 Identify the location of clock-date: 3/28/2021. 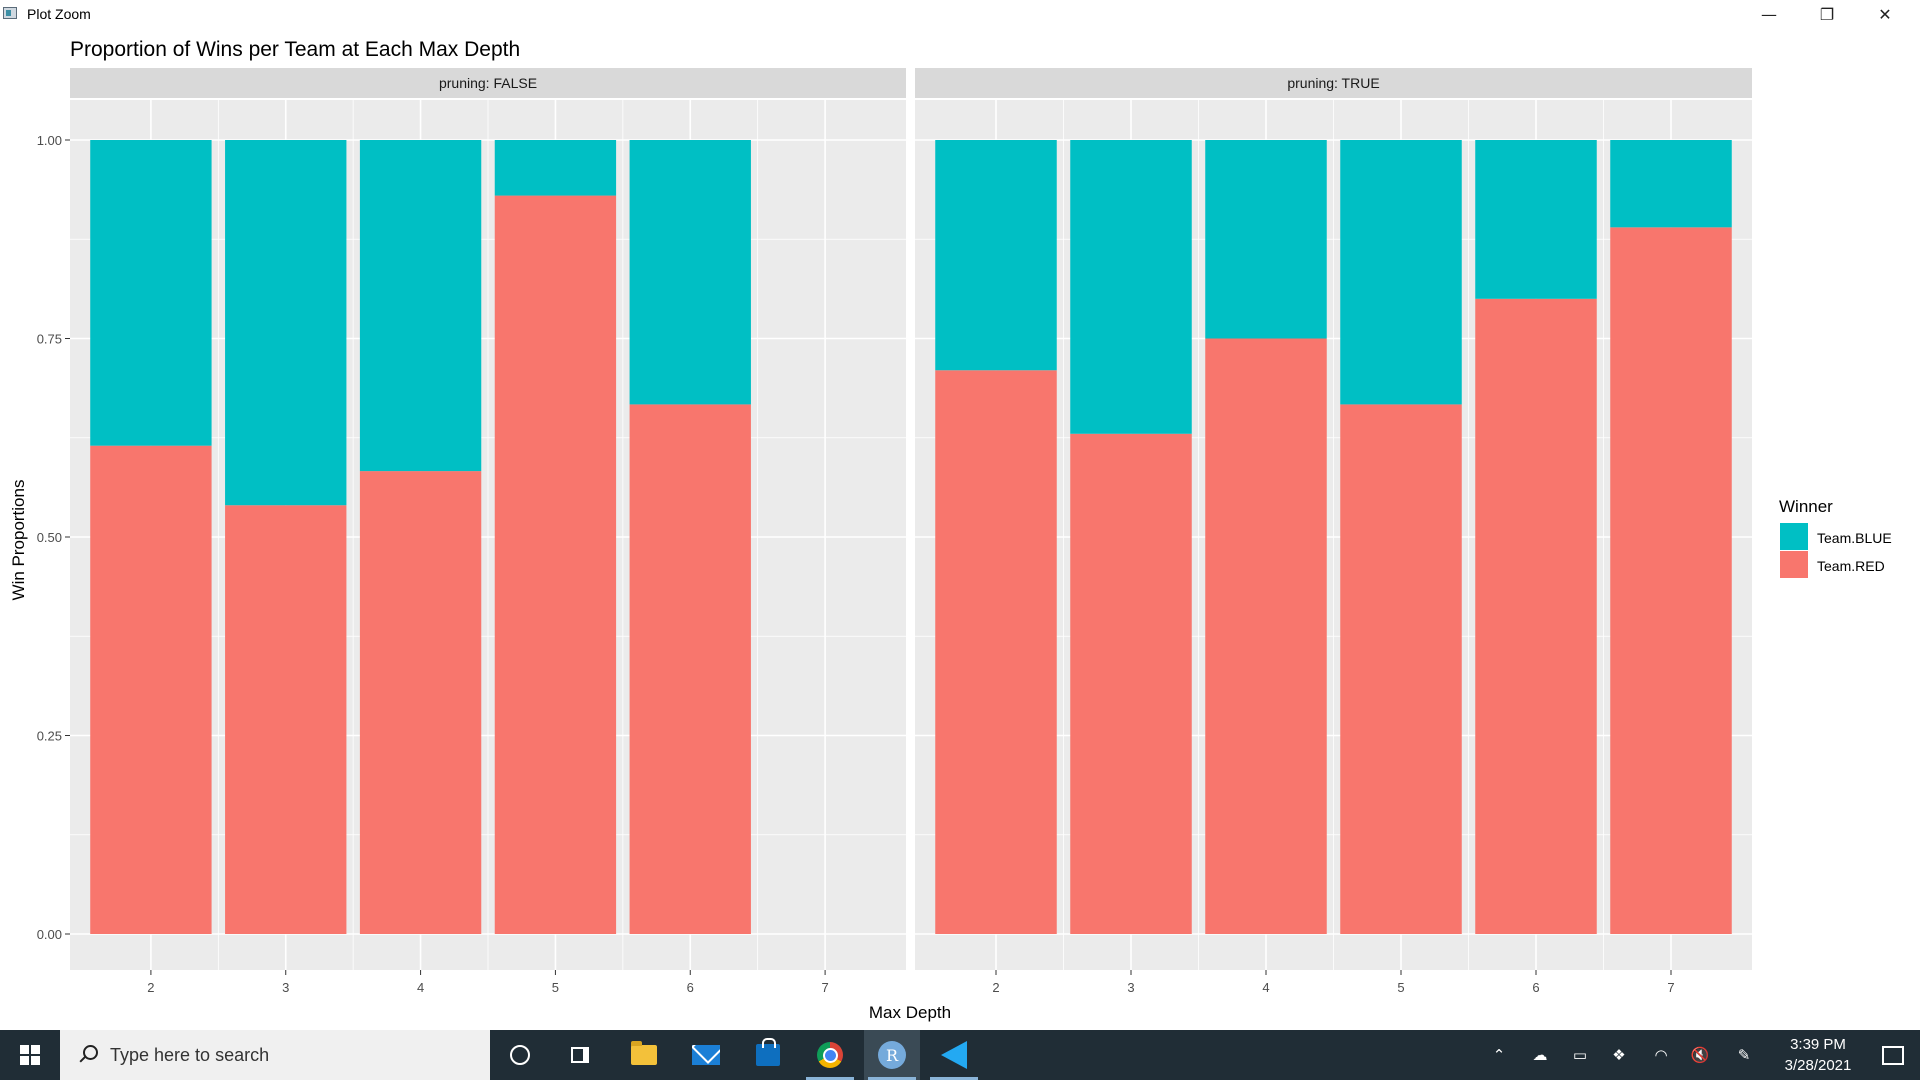
(1818, 1065).